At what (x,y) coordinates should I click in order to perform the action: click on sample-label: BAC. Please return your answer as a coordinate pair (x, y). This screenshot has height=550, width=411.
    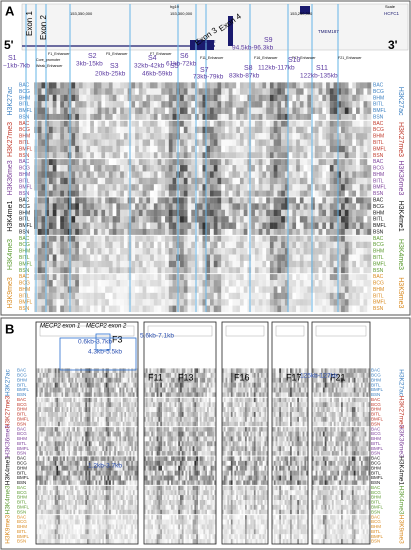
    Looking at the image, I should click on (24, 277).